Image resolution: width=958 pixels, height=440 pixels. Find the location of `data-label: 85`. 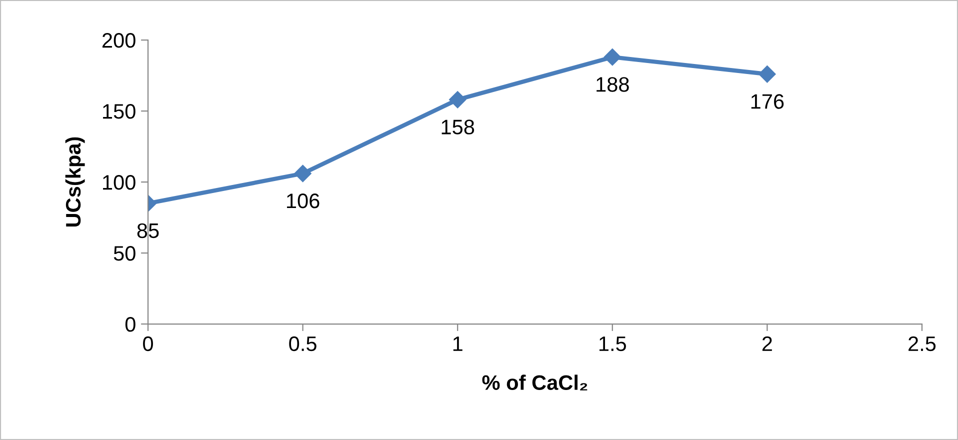

data-label: 85 is located at coordinates (148, 230).